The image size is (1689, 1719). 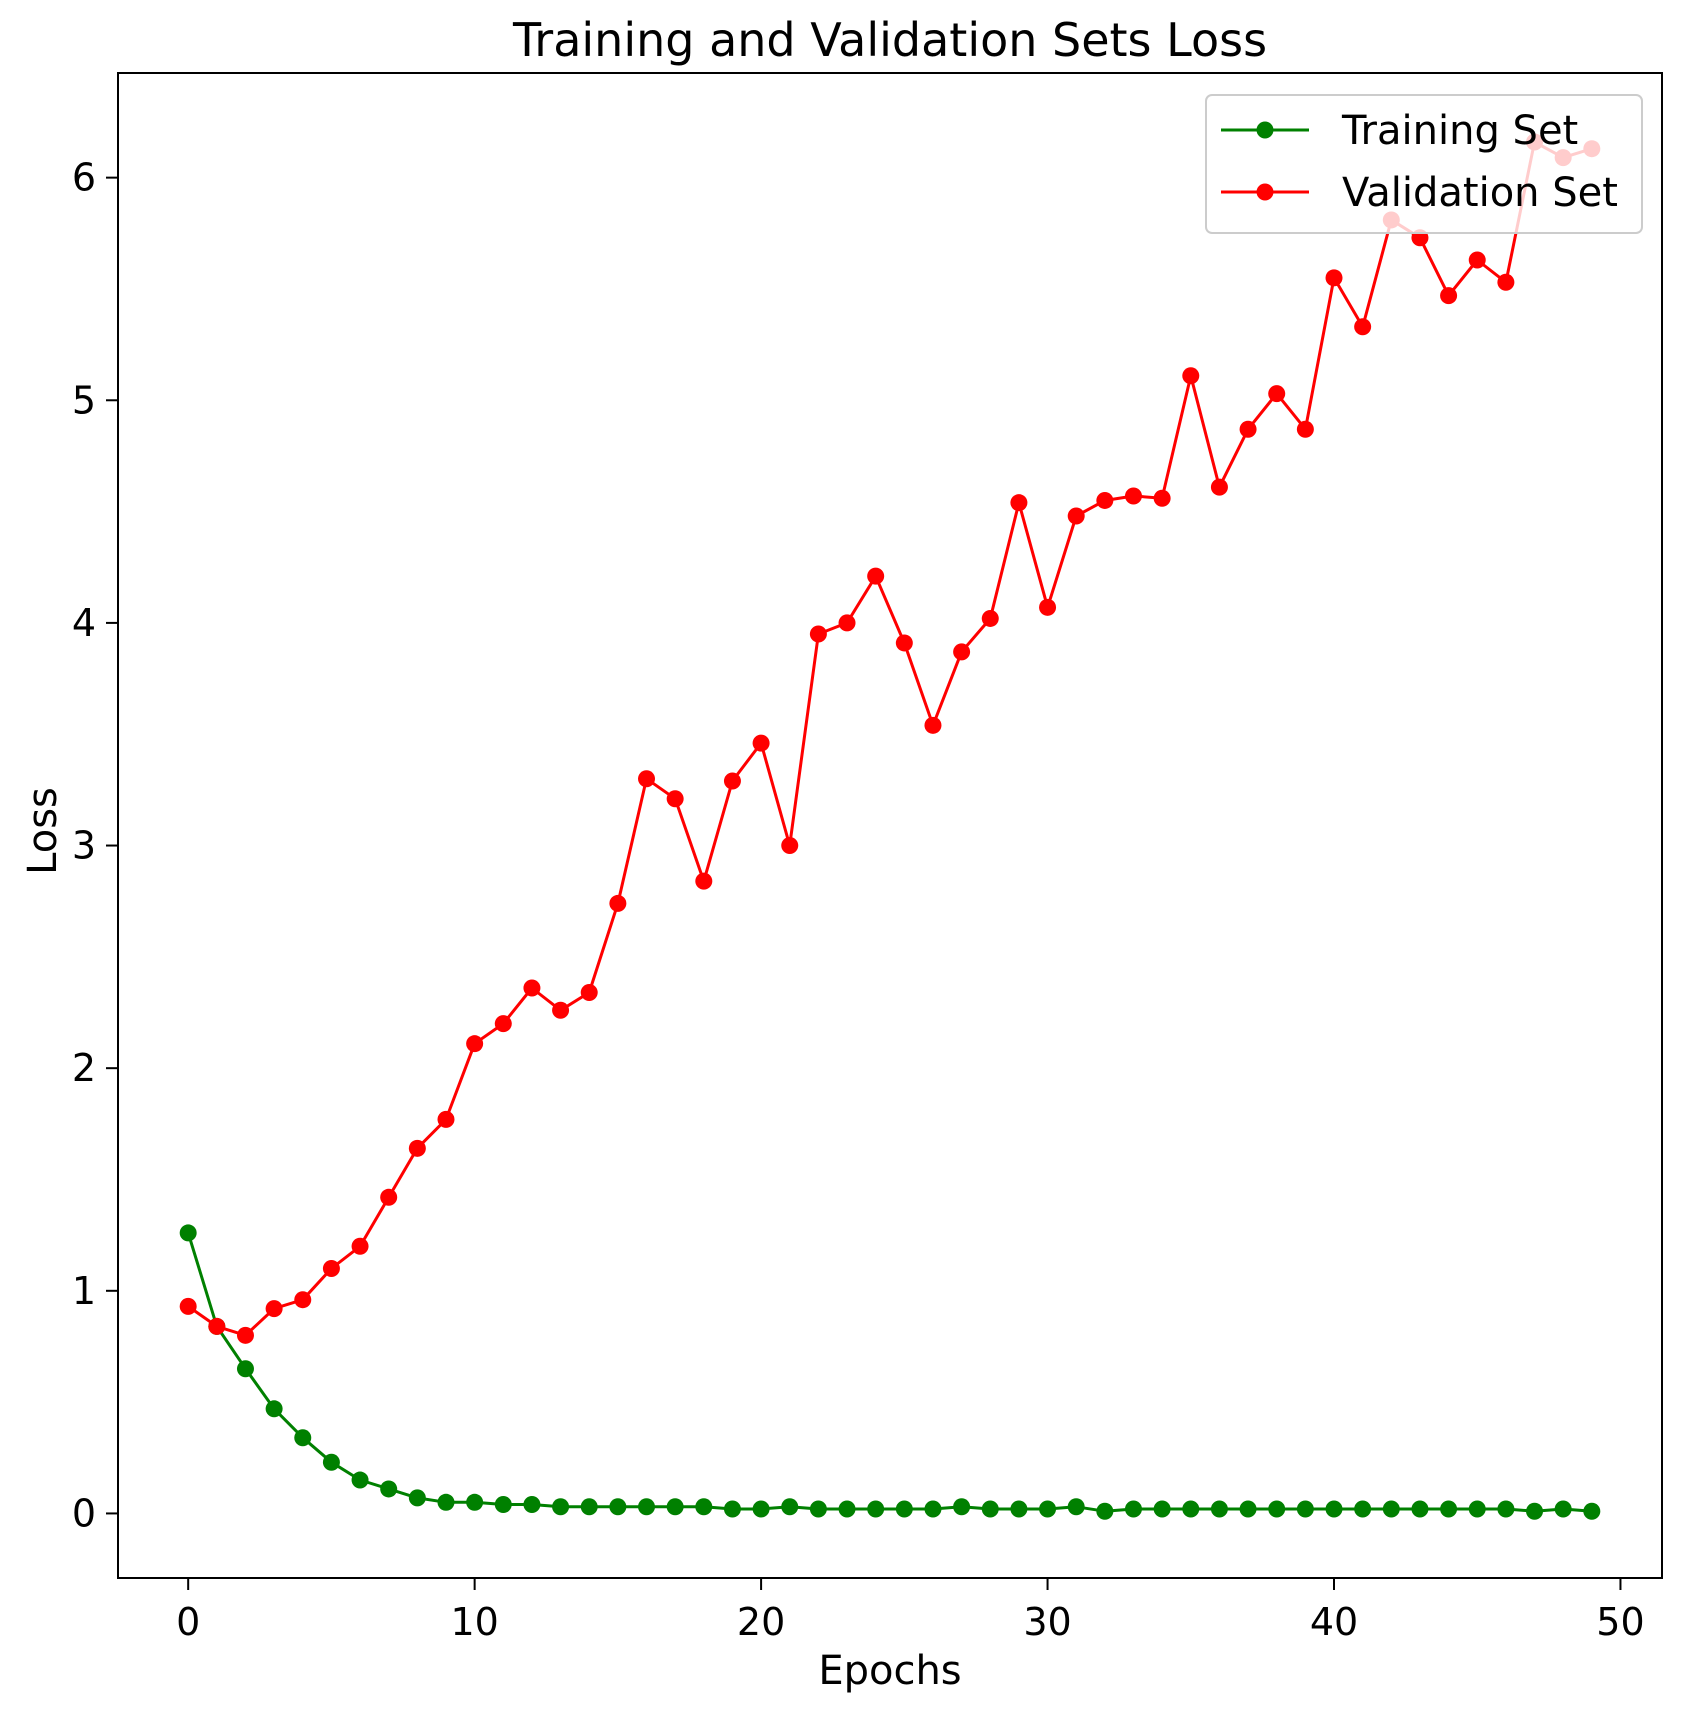 What do you see at coordinates (188, 1622) in the screenshot?
I see `x-tick-label: 0` at bounding box center [188, 1622].